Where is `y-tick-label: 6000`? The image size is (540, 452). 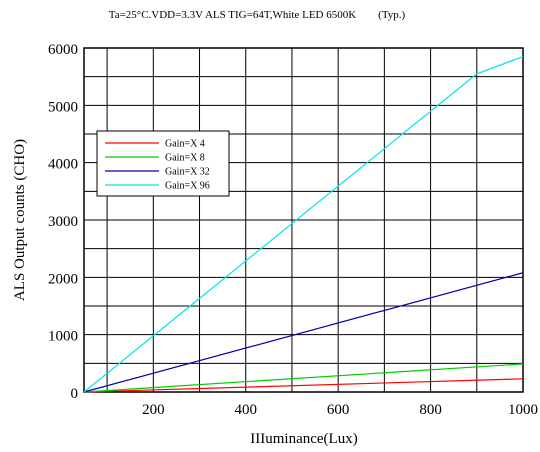 y-tick-label: 6000 is located at coordinates (63, 50).